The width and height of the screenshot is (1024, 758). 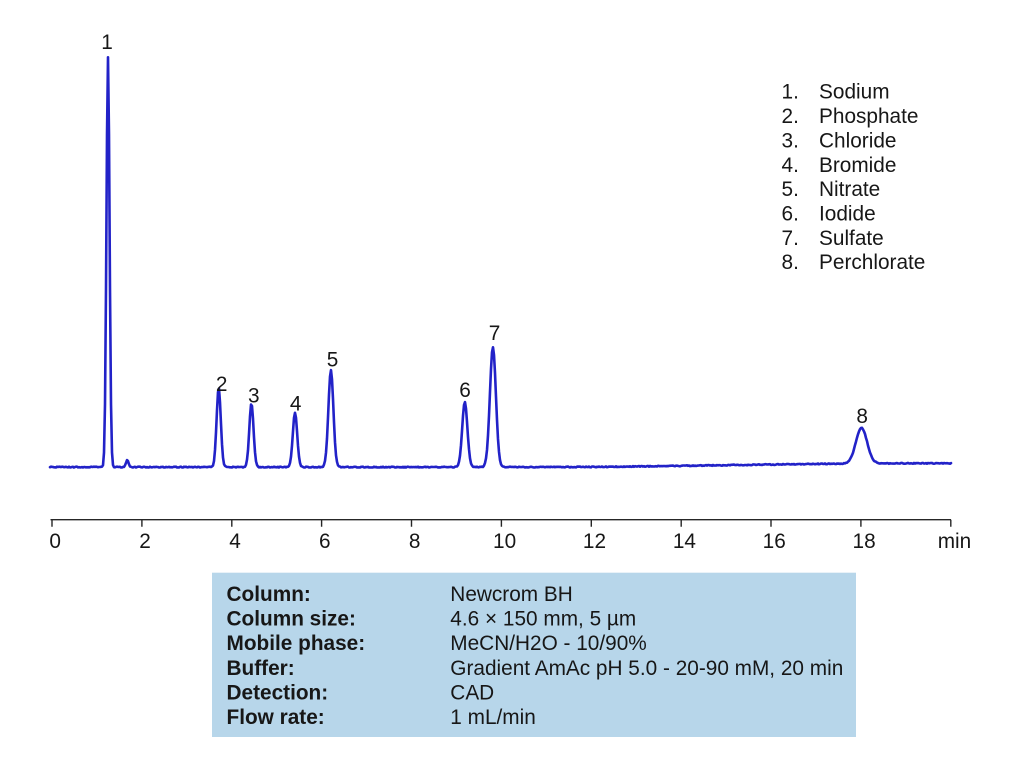 What do you see at coordinates (472, 692) in the screenshot?
I see `svg-text: CAD` at bounding box center [472, 692].